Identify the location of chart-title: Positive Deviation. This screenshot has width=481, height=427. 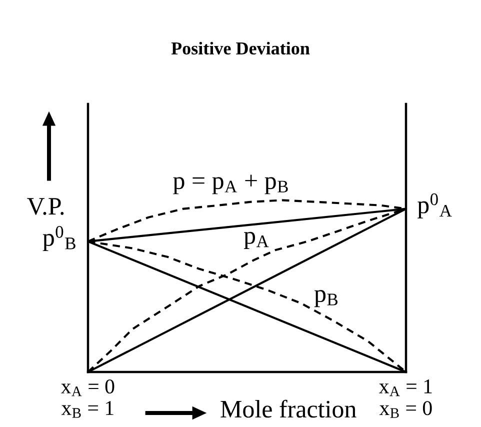
(240, 48).